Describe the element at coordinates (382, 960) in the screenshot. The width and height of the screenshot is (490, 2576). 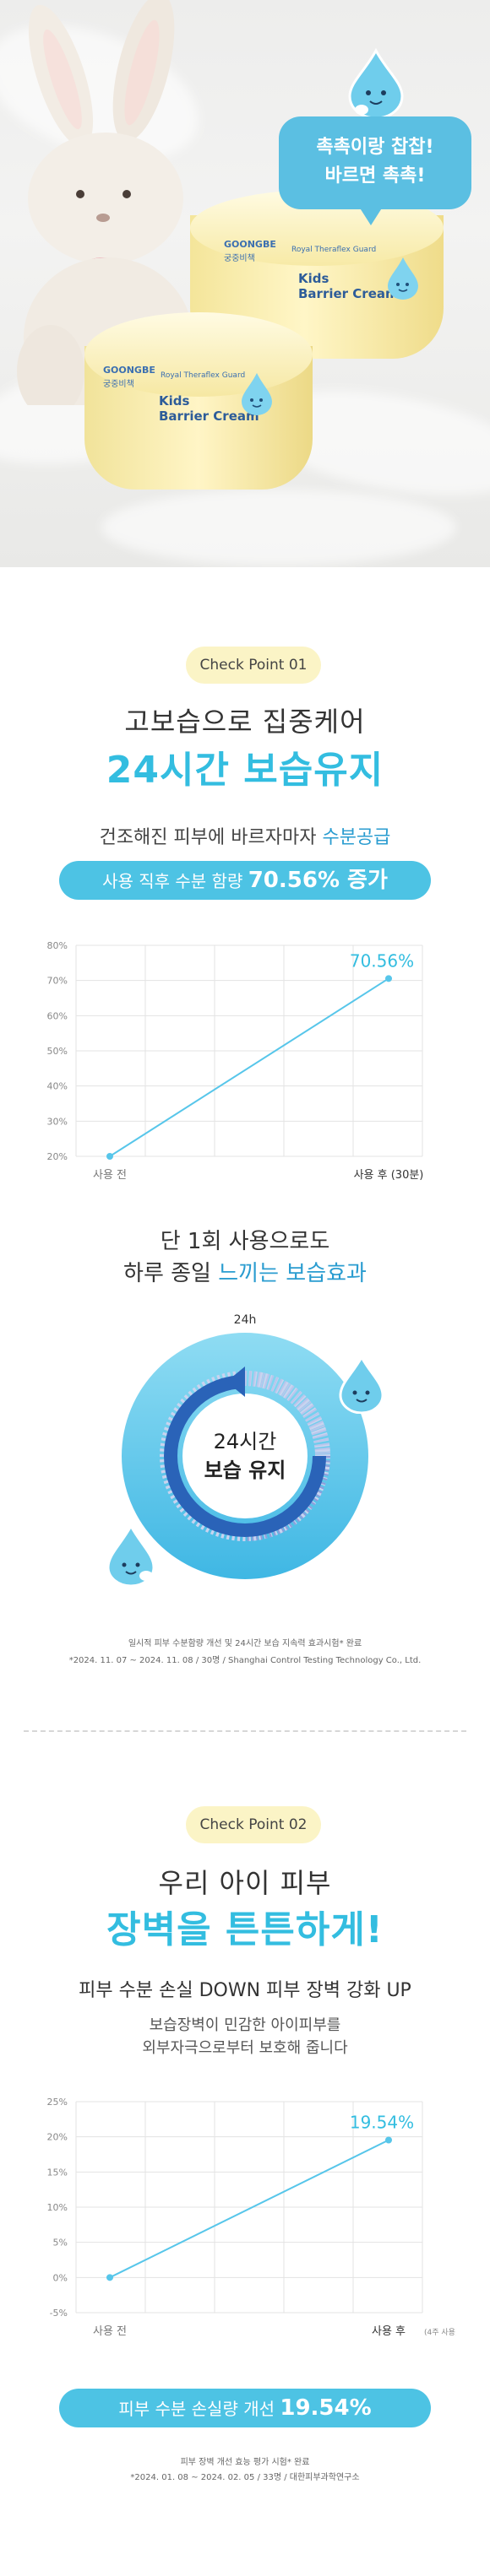
I see `data-label: 70.56%` at that location.